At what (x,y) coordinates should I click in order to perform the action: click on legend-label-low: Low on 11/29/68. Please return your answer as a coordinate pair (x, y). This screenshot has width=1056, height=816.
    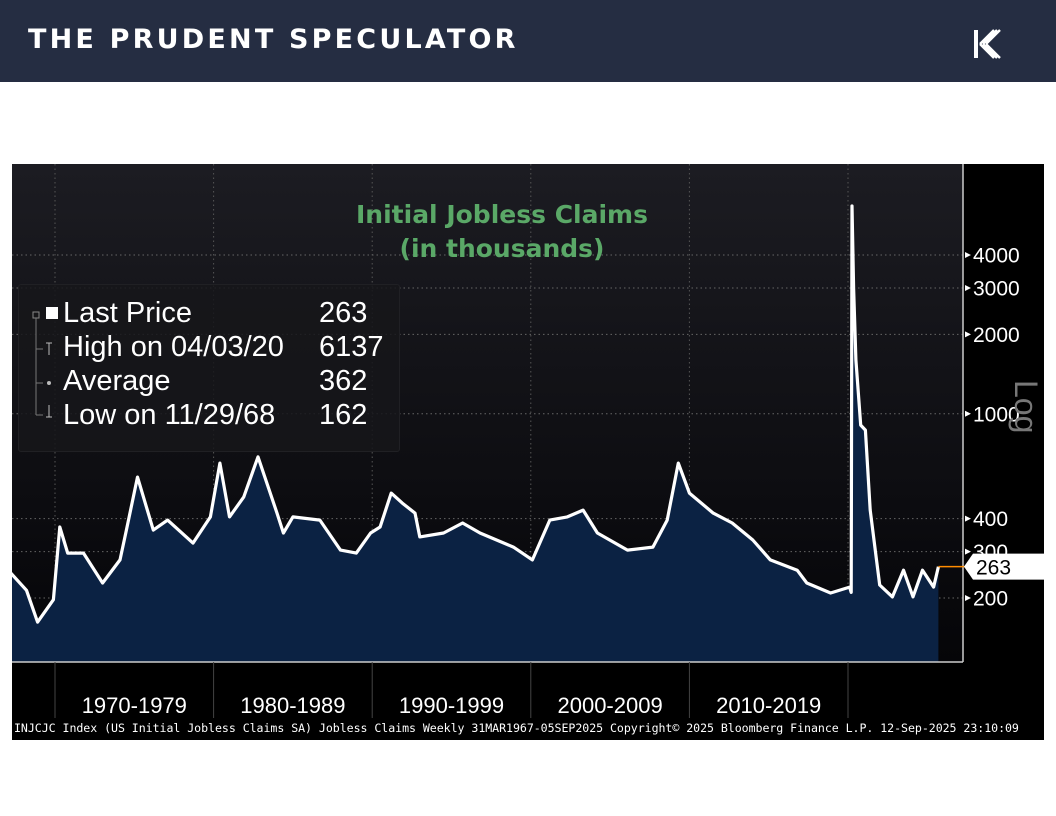
    Looking at the image, I should click on (169, 415).